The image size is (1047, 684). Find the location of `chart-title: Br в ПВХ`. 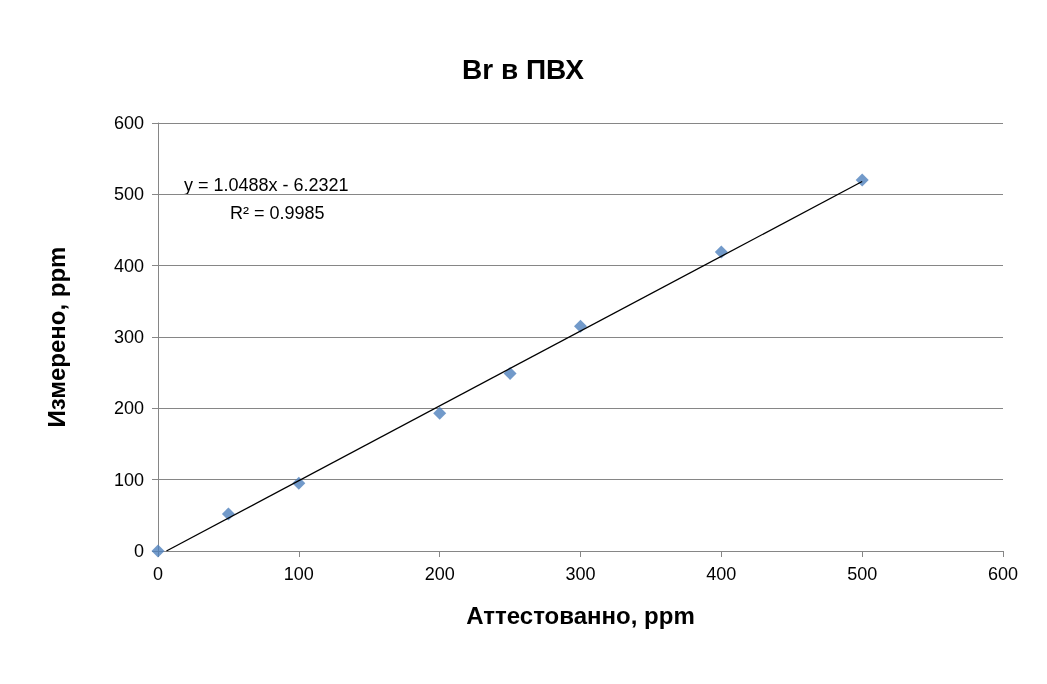

chart-title: Br в ПВХ is located at coordinates (523, 69).